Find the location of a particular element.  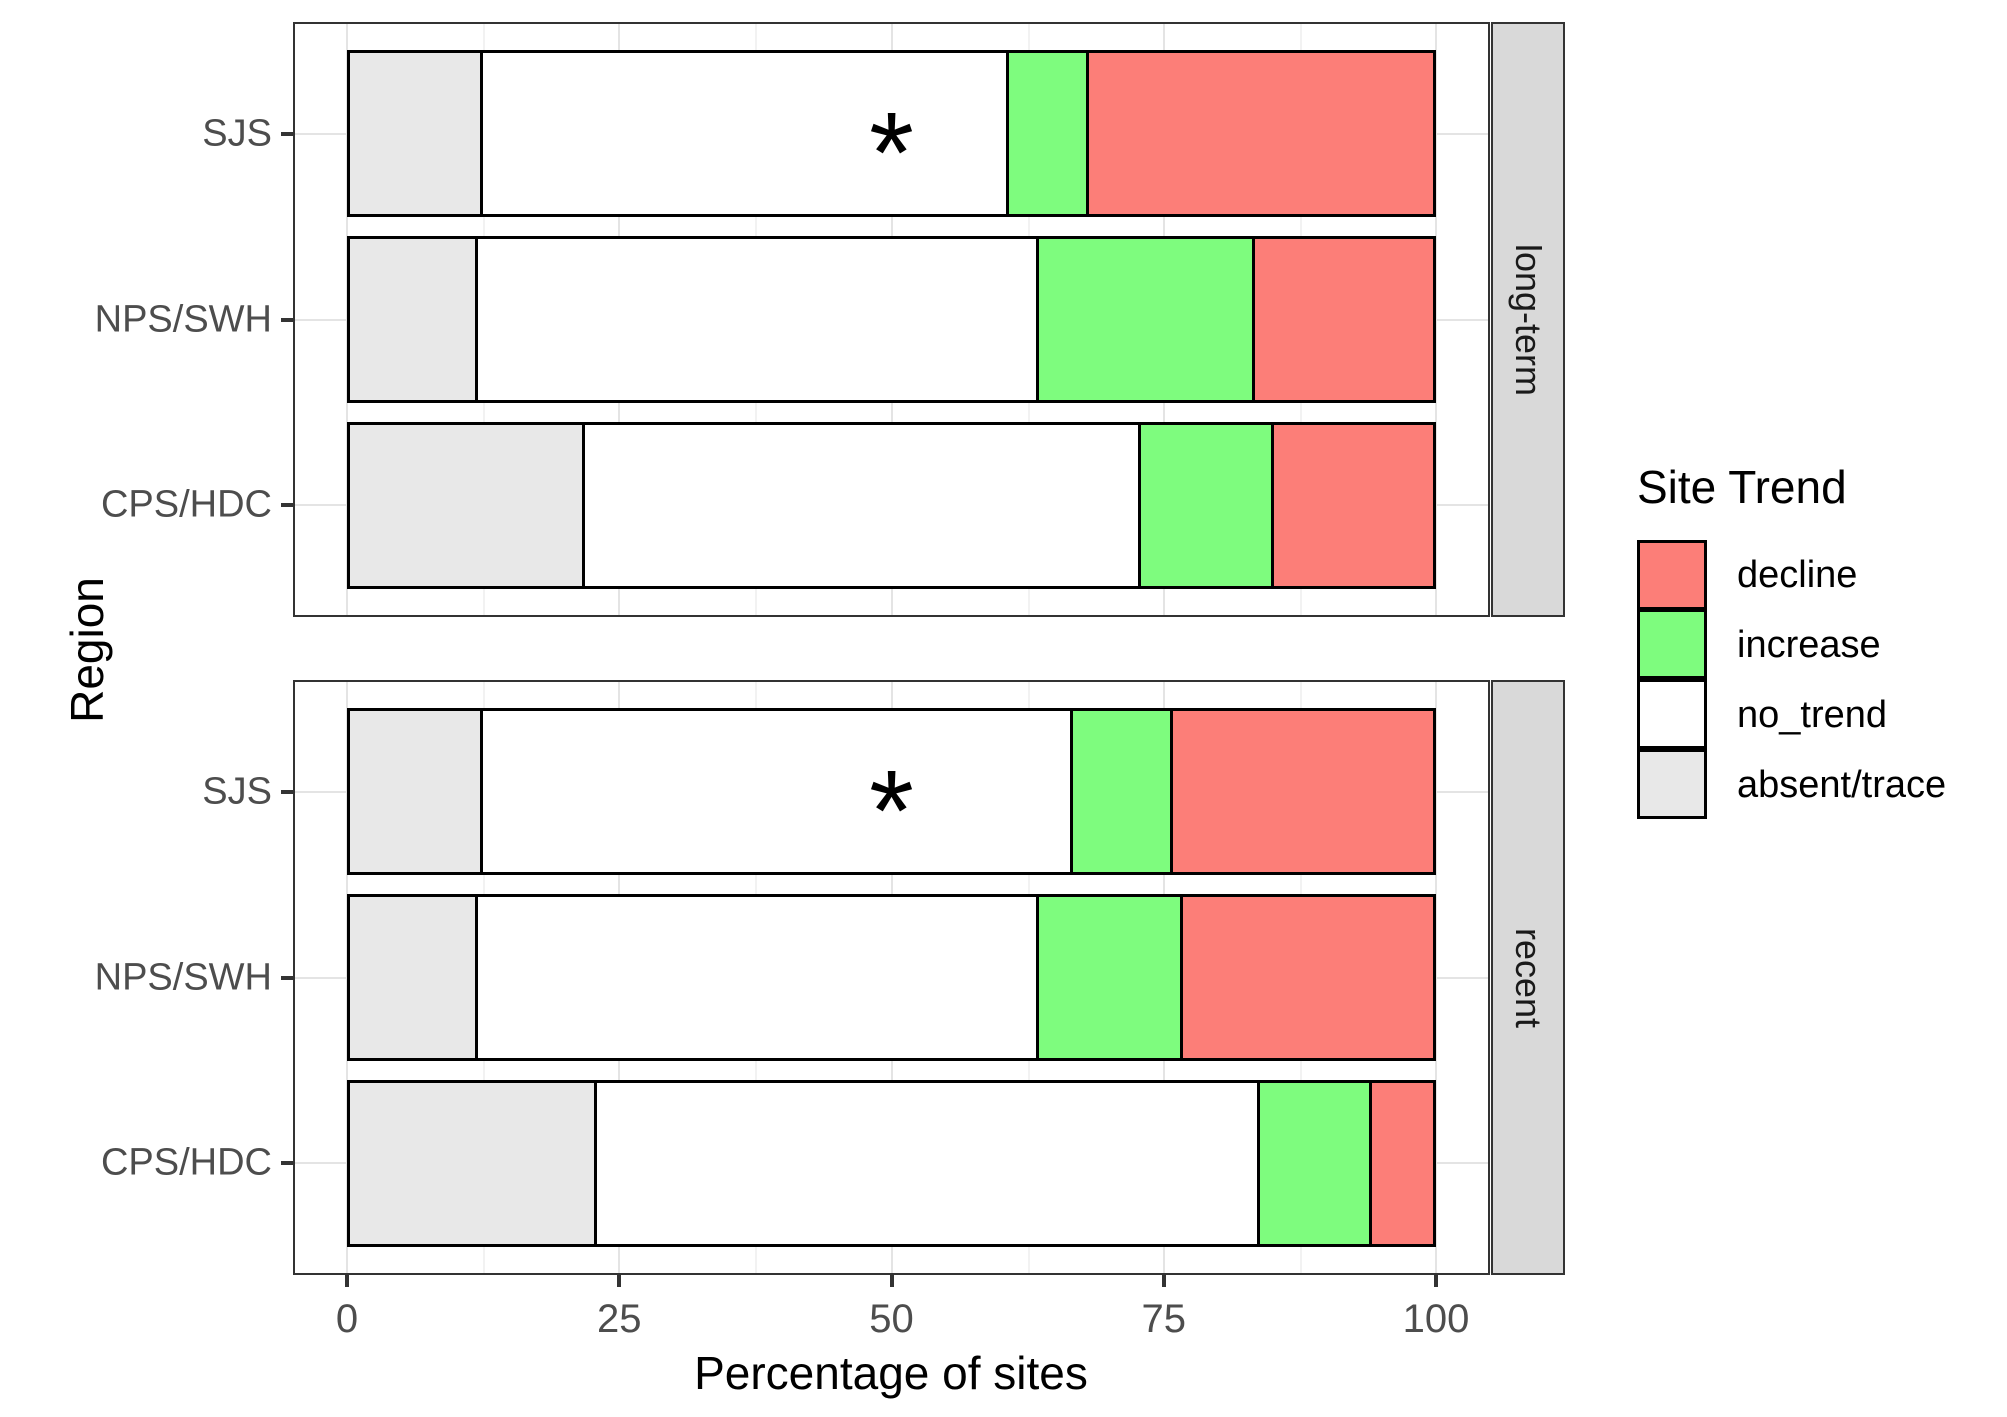

facet-strip-long-term: long-term is located at coordinates (1528, 319).